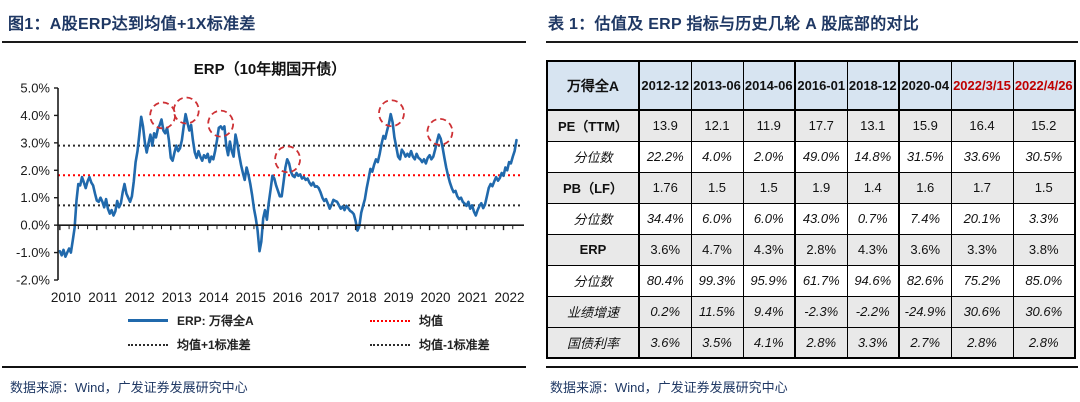 The width and height of the screenshot is (1080, 402). What do you see at coordinates (982, 249) in the screenshot?
I see `table-cell: 3.3%` at bounding box center [982, 249].